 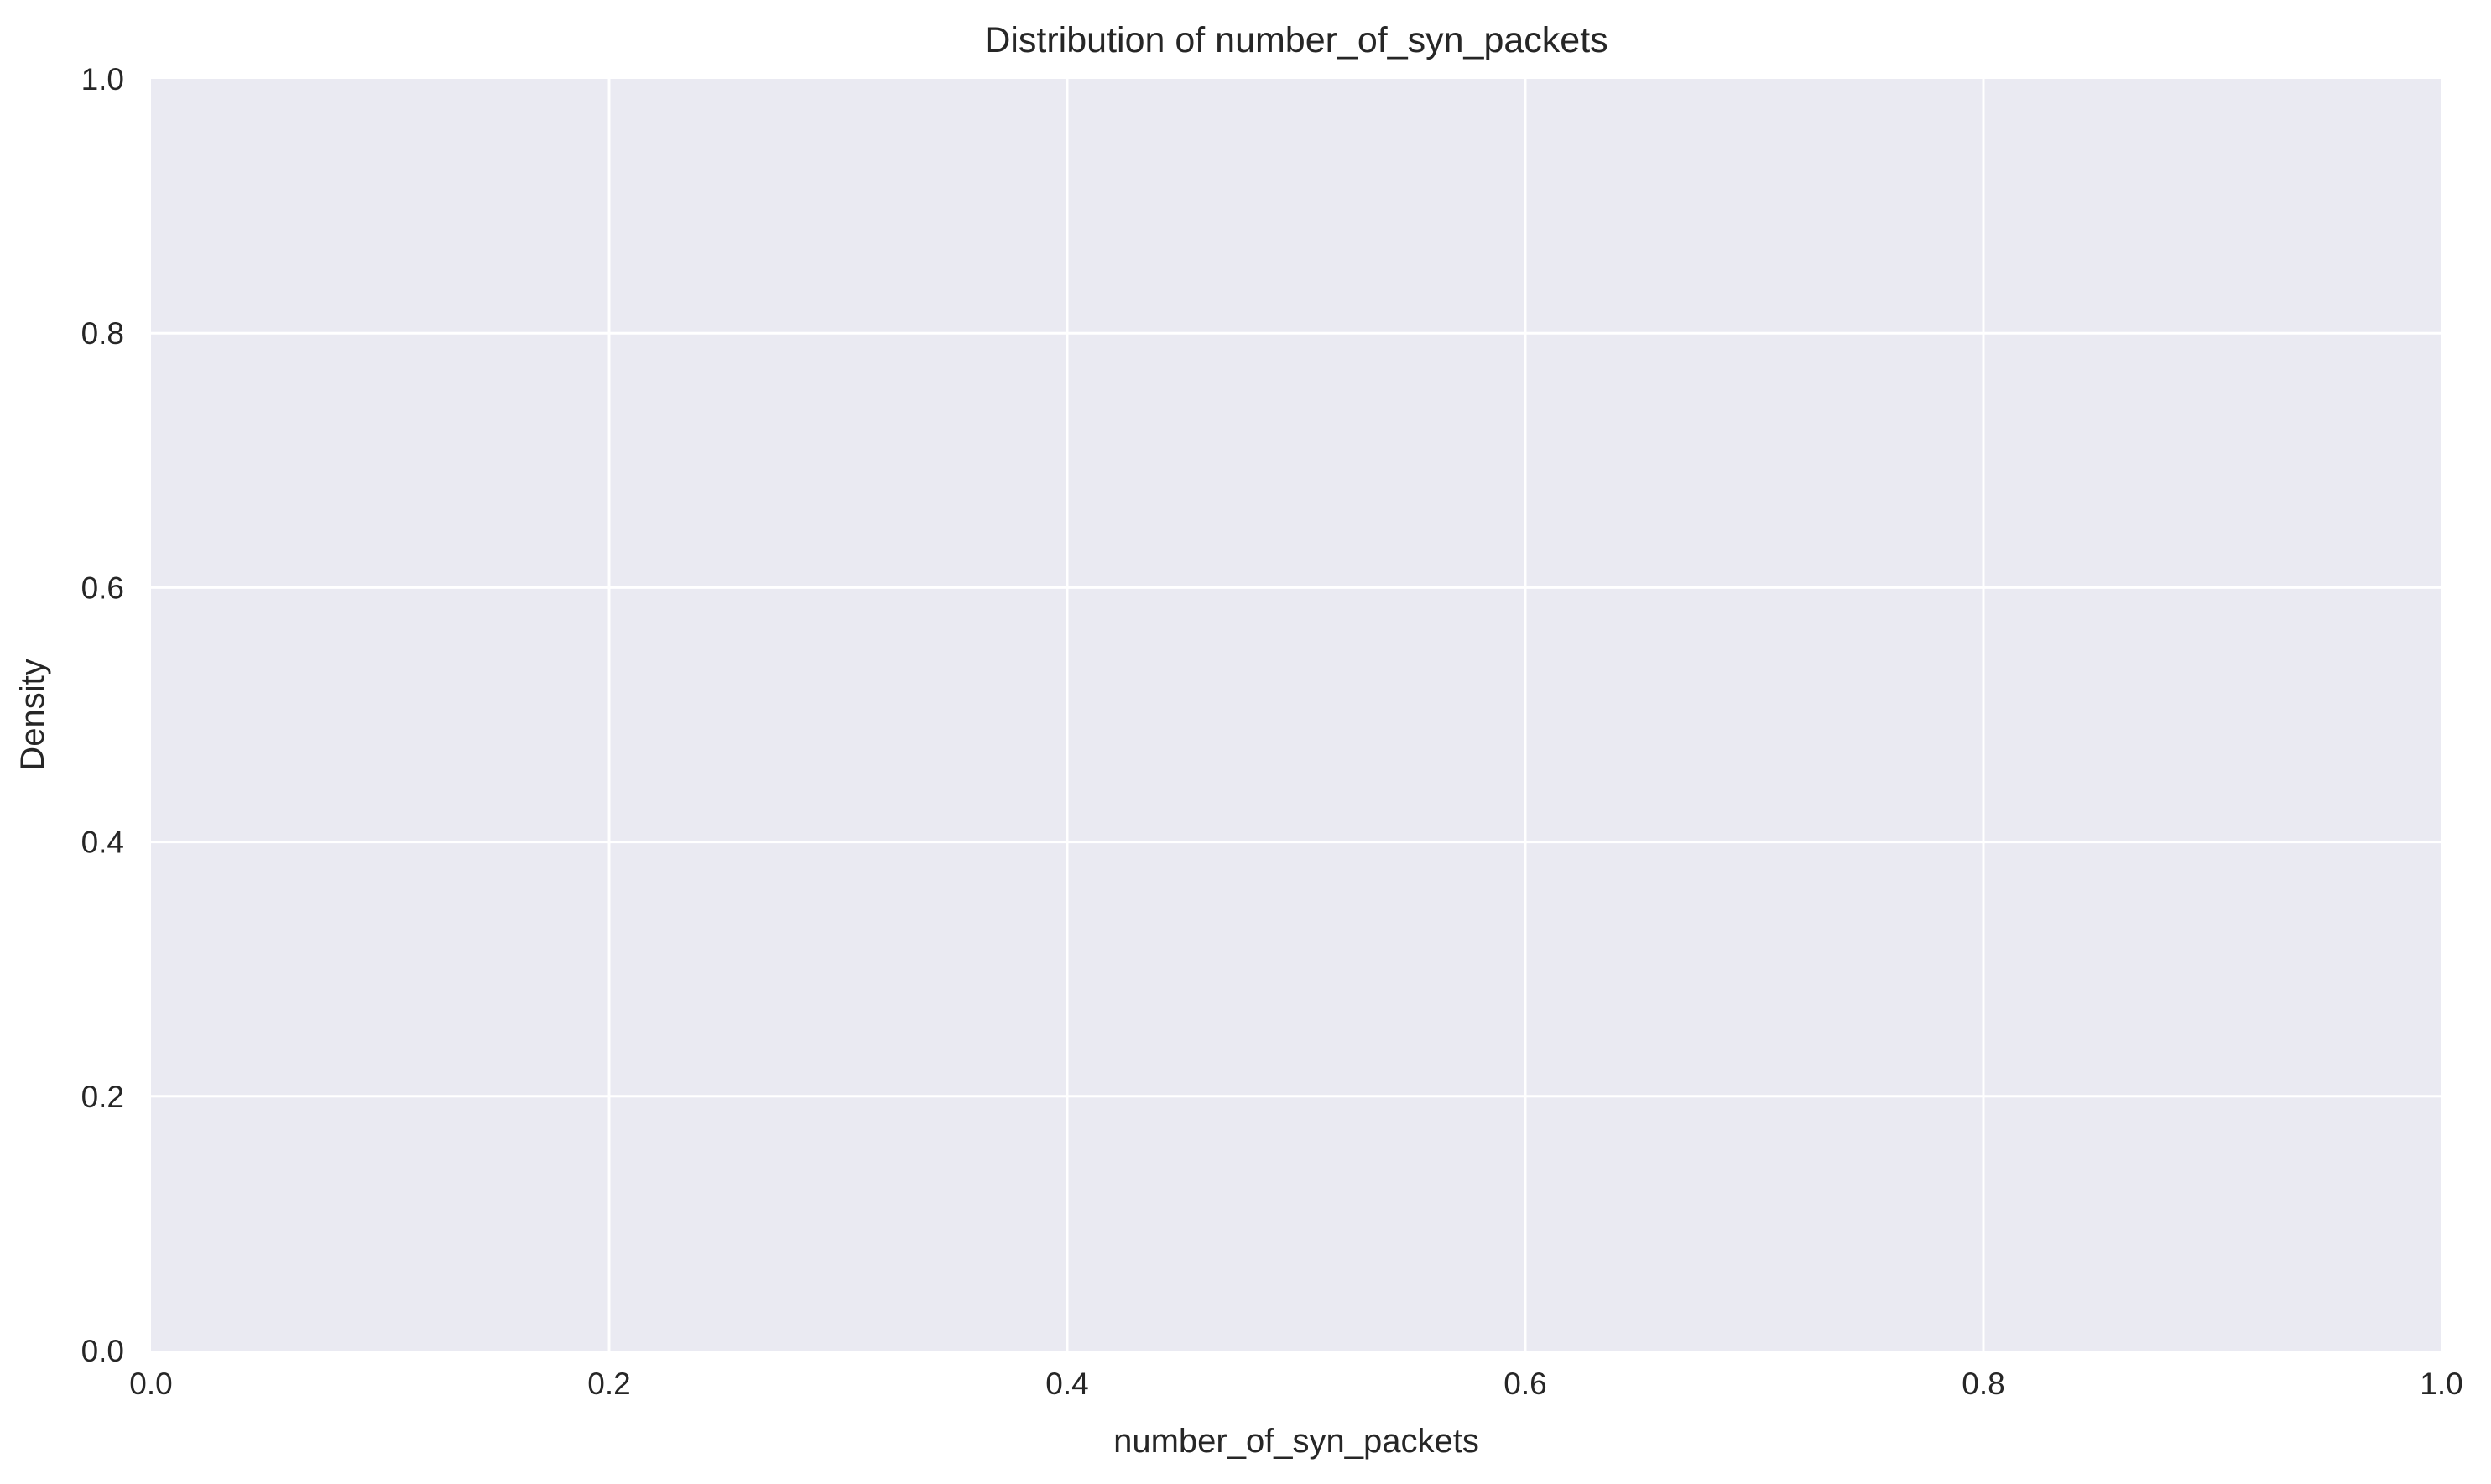 What do you see at coordinates (32, 714) in the screenshot?
I see `y-axis-label: Density` at bounding box center [32, 714].